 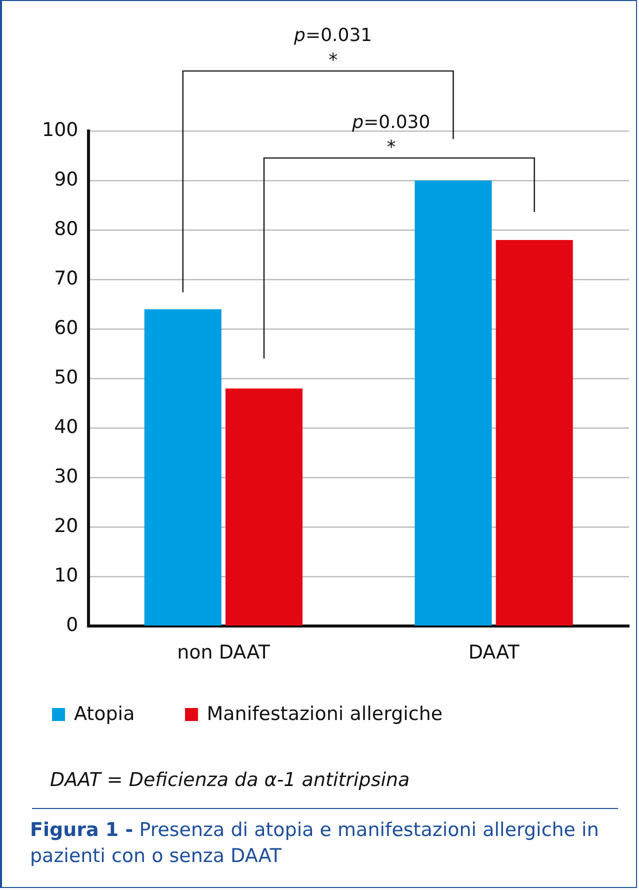 What do you see at coordinates (230, 780) in the screenshot?
I see `text: DAAT = Deficienza da α-1 antitripsina` at bounding box center [230, 780].